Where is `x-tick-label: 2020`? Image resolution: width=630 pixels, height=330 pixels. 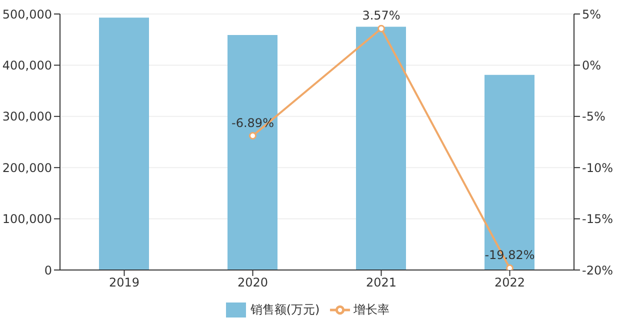 x-tick-label: 2020 is located at coordinates (252, 283).